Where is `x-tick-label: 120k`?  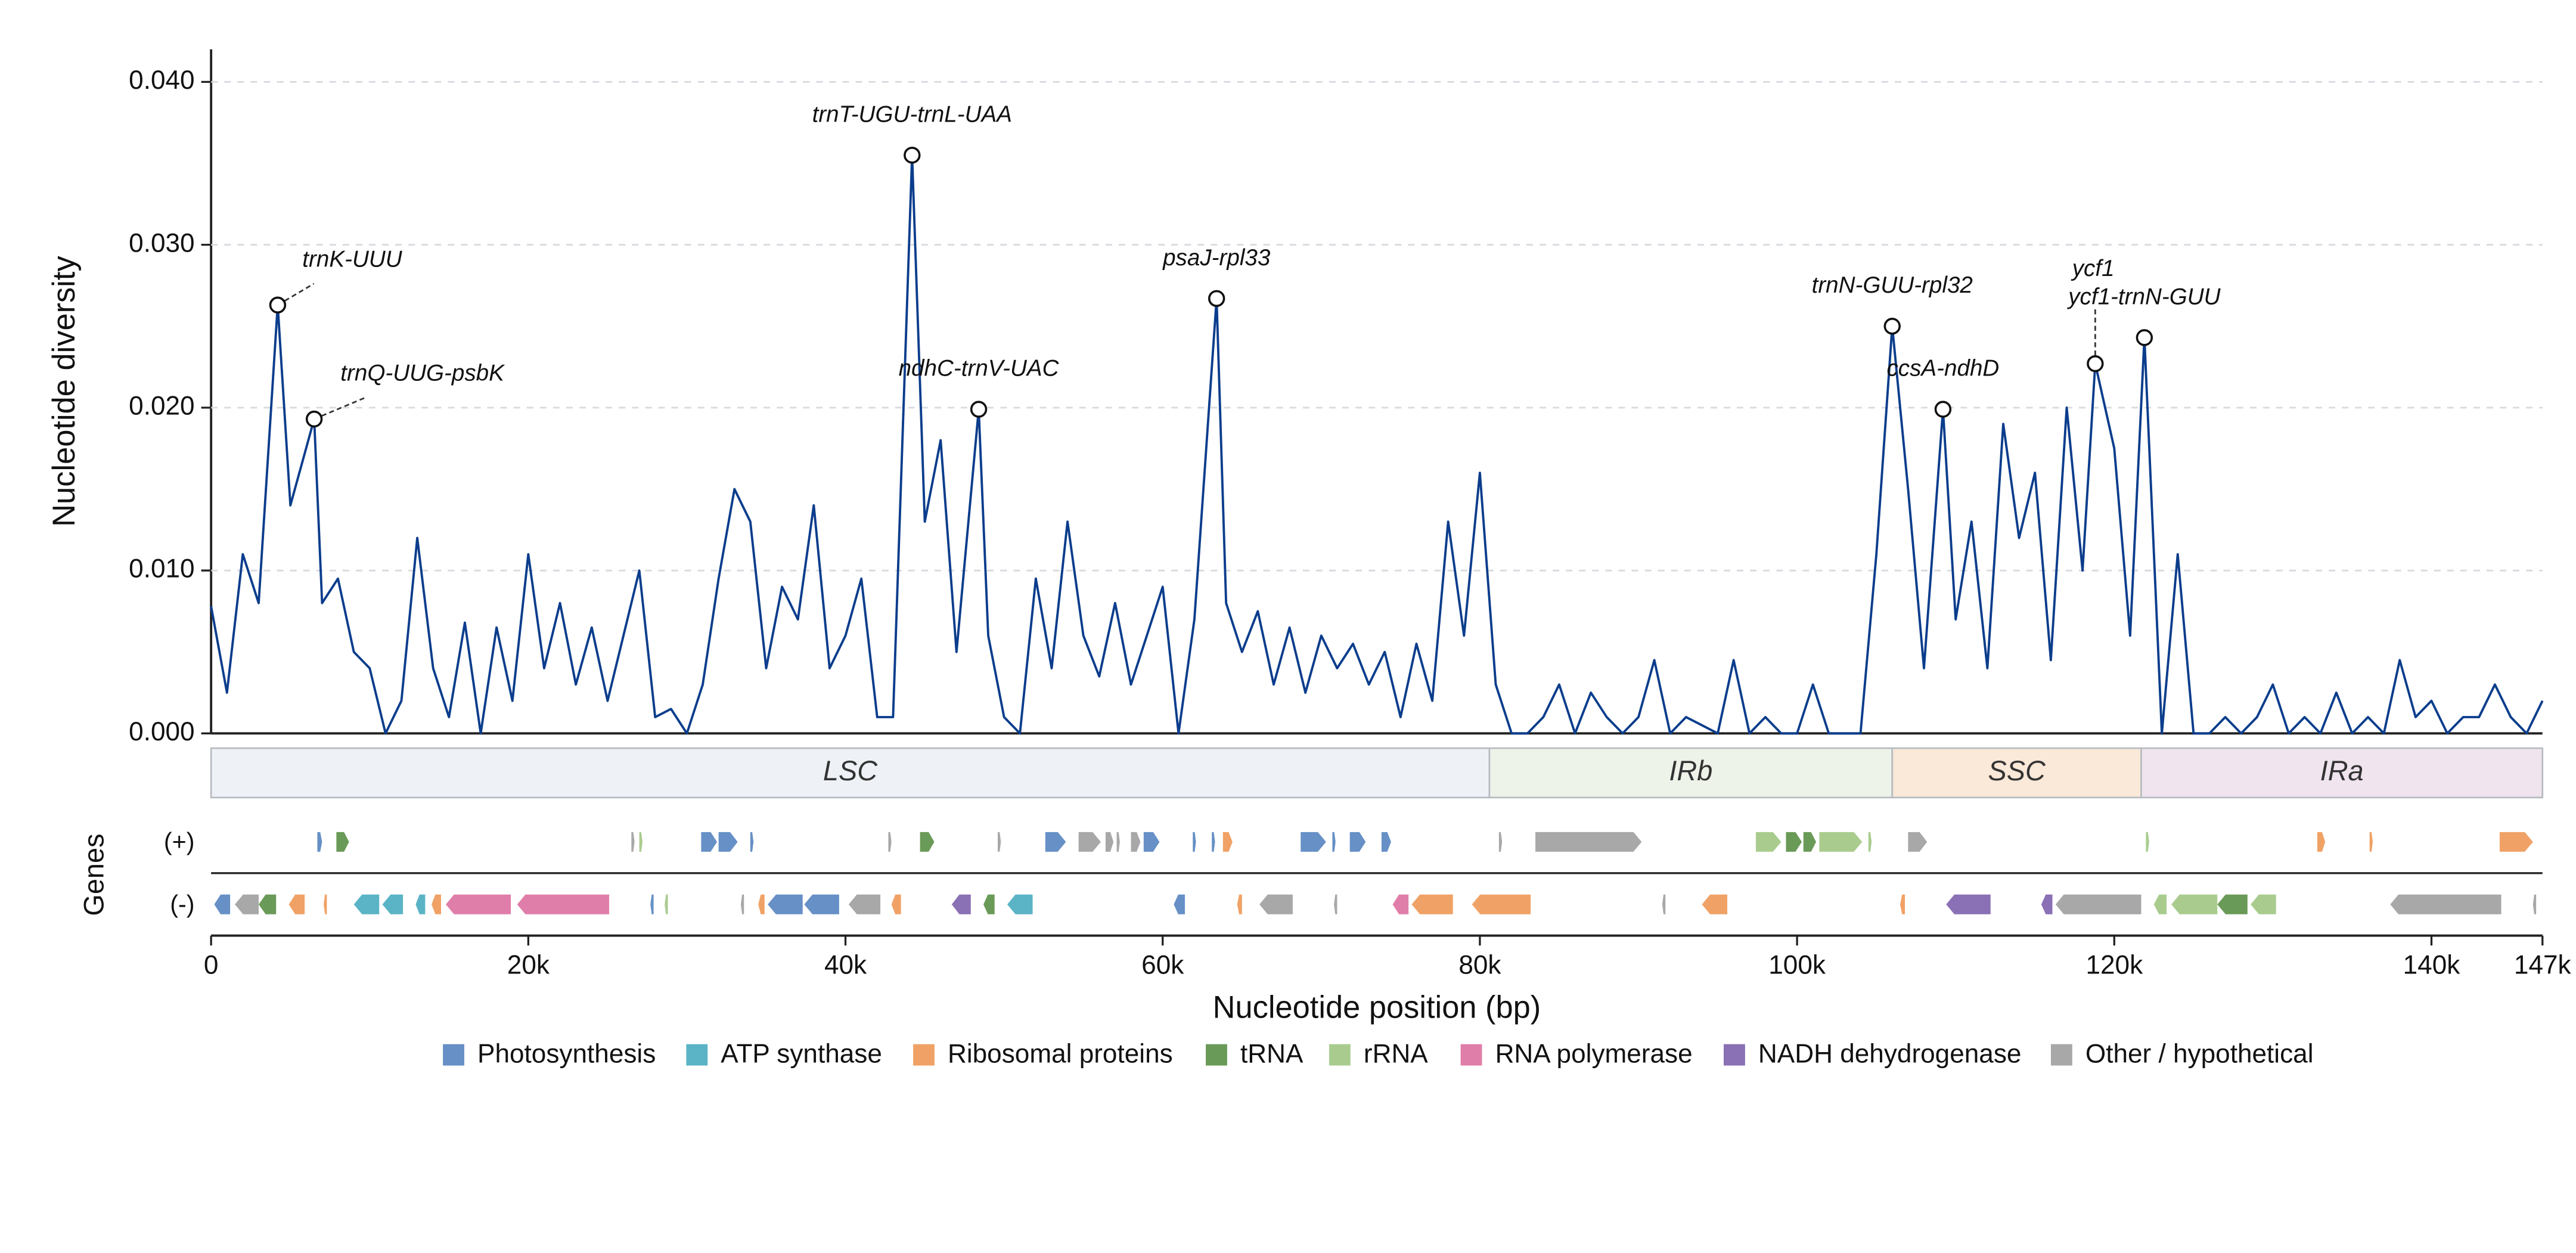 x-tick-label: 120k is located at coordinates (2114, 965).